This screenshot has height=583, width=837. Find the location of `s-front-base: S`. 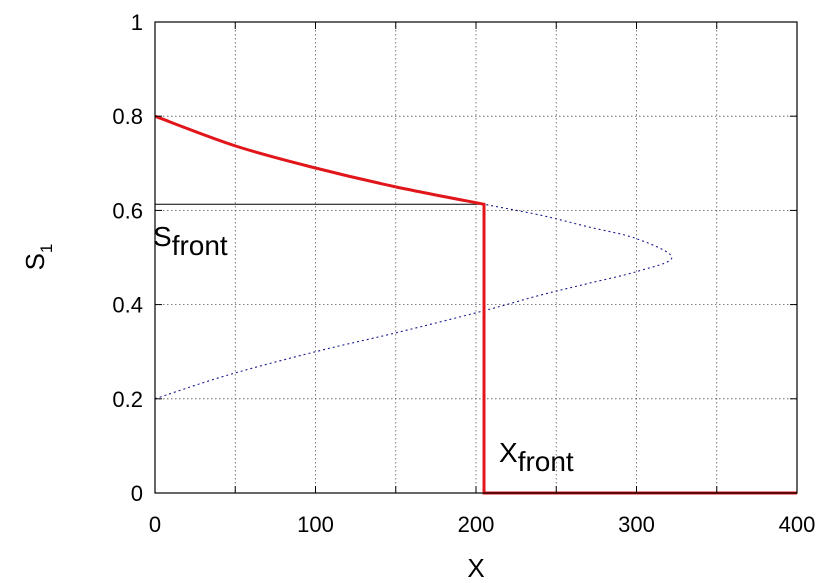

s-front-base: S is located at coordinates (162, 236).